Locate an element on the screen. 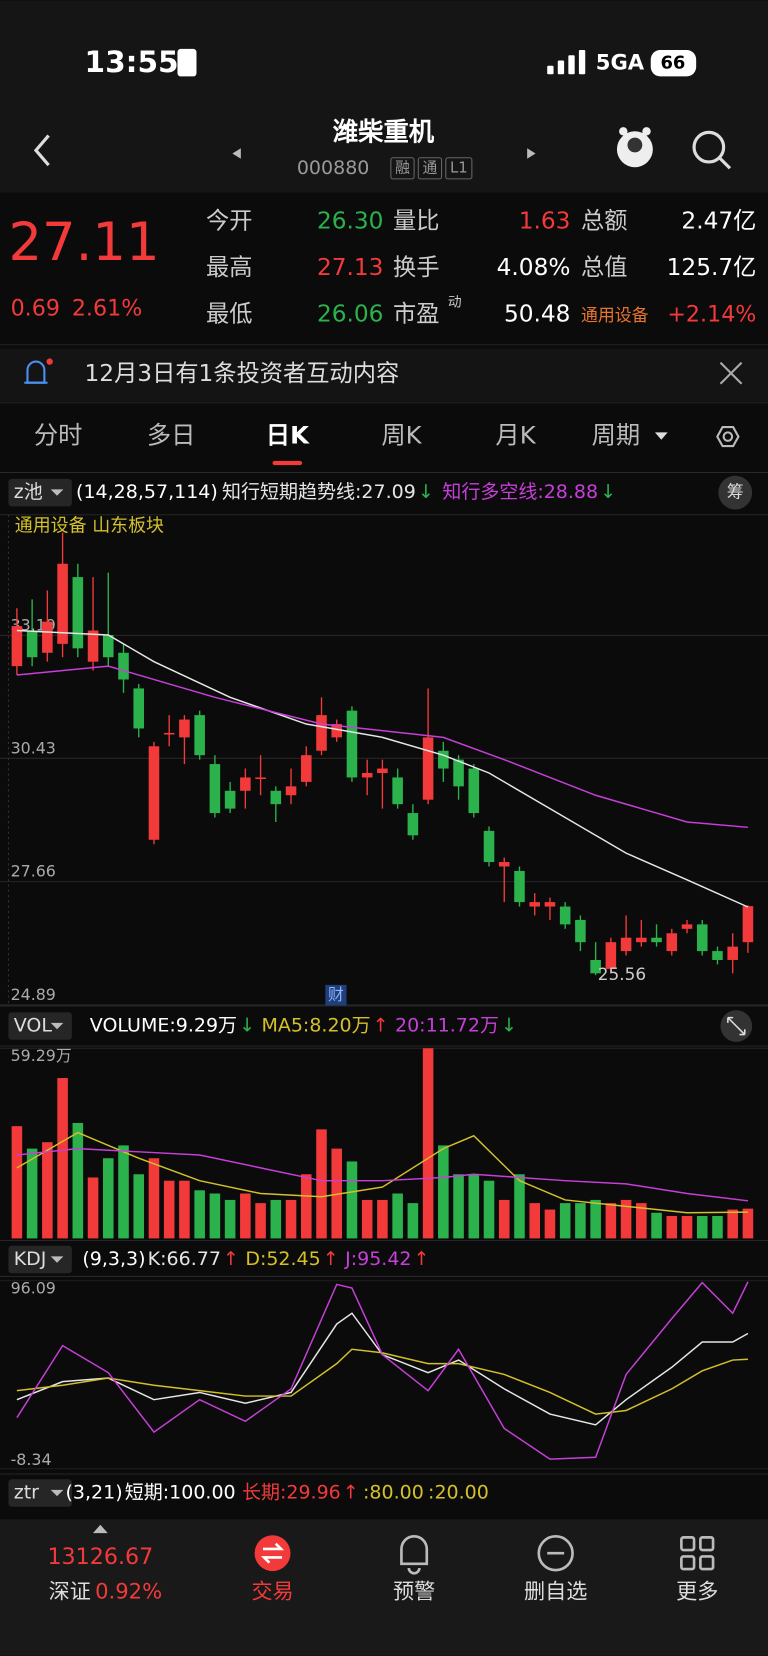 The height and width of the screenshot is (1656, 768). chip-badge is located at coordinates (735, 492).